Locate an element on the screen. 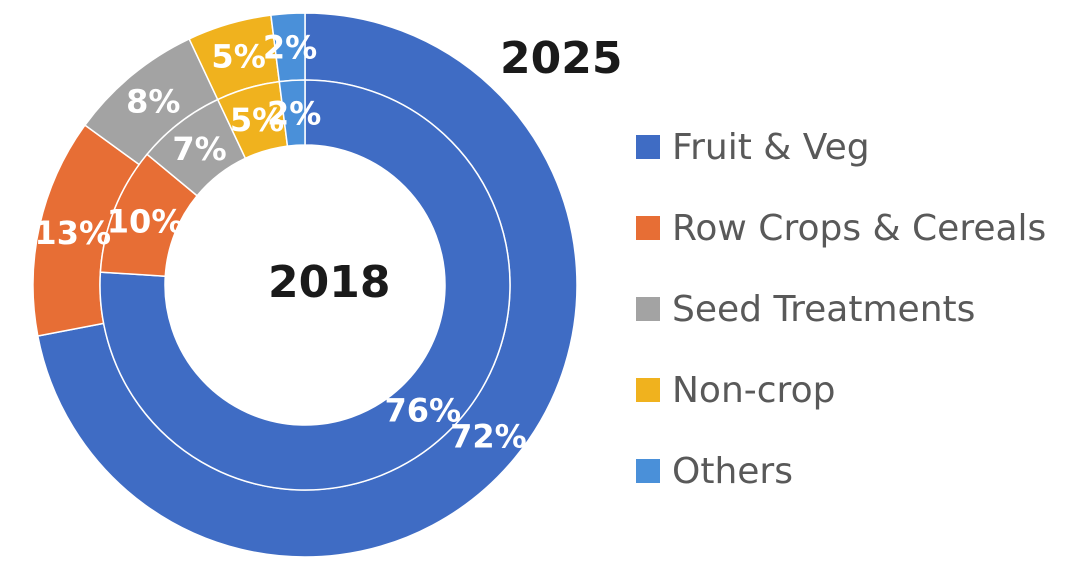 The width and height of the screenshot is (1076, 570). legend-label-0: Fruit & Veg is located at coordinates (771, 147).